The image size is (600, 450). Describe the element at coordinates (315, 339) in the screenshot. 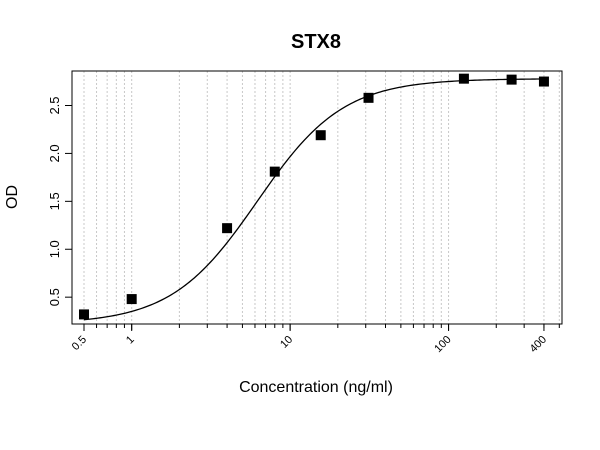

I see `x-axis: 0.5 1 10 100 400` at that location.